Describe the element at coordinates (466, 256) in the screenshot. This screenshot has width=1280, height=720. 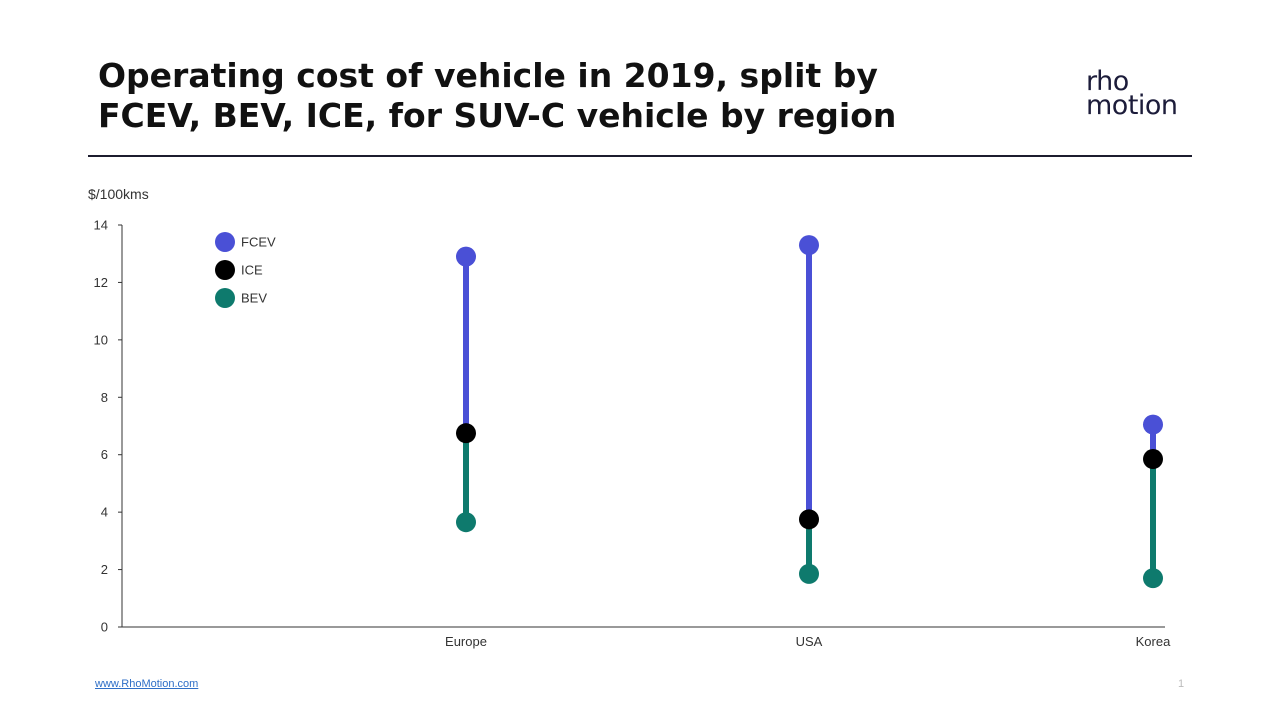
I see `point-fcev-europe` at that location.